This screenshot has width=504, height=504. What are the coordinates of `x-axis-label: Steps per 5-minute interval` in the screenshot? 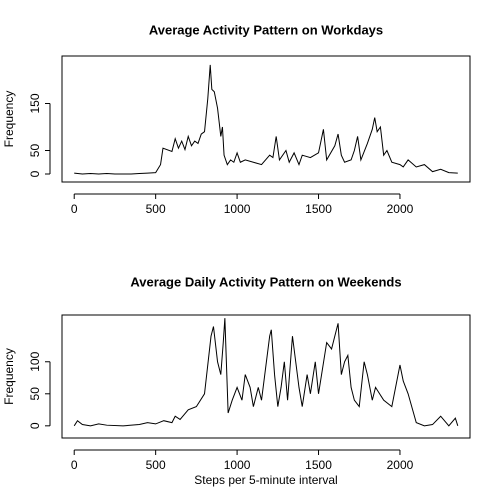 It's located at (265, 480).